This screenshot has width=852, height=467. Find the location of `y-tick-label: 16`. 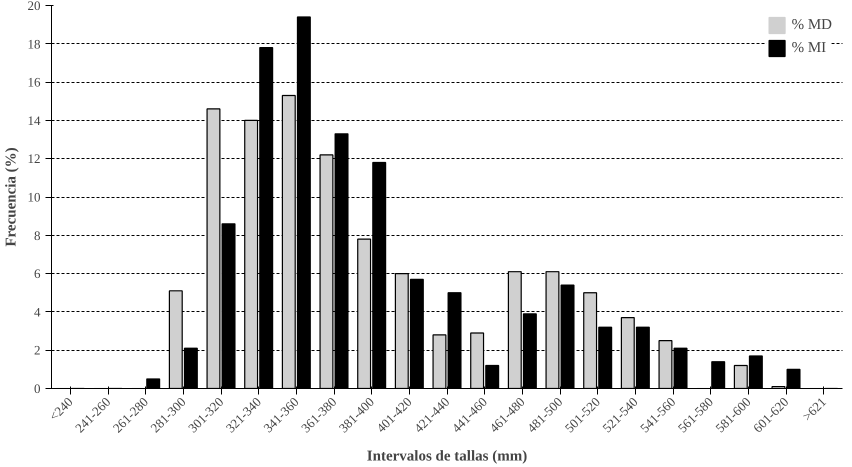

y-tick-label: 16 is located at coordinates (34, 82).